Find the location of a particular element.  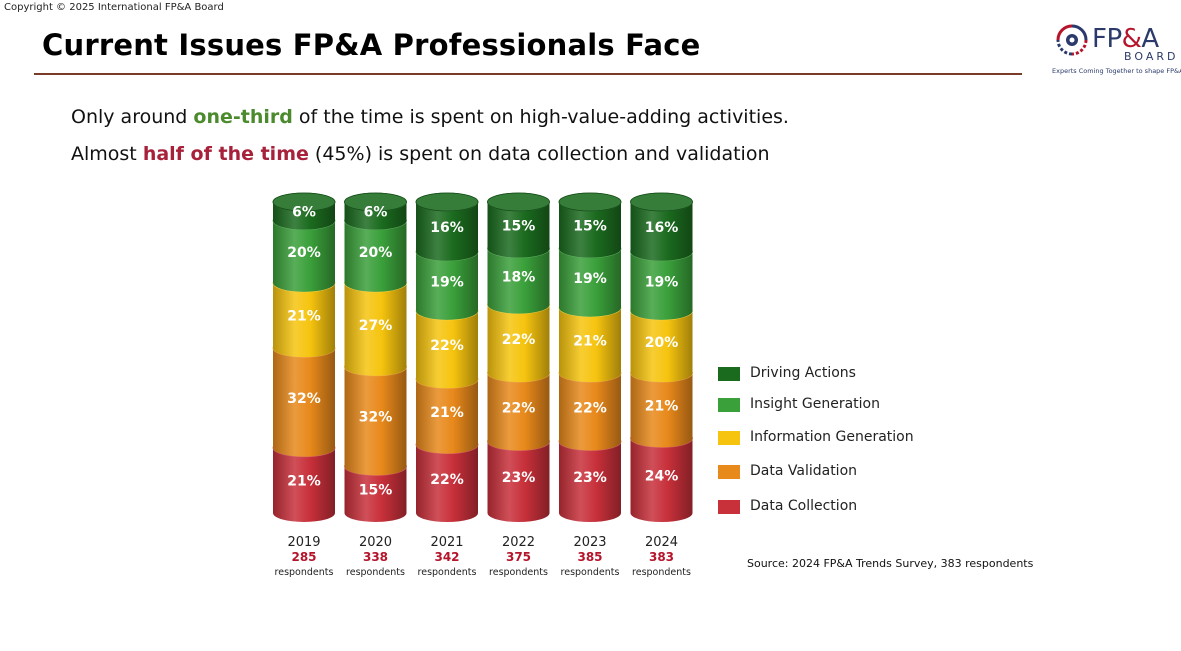

logo-wordmark: FP&A is located at coordinates (1125, 39).